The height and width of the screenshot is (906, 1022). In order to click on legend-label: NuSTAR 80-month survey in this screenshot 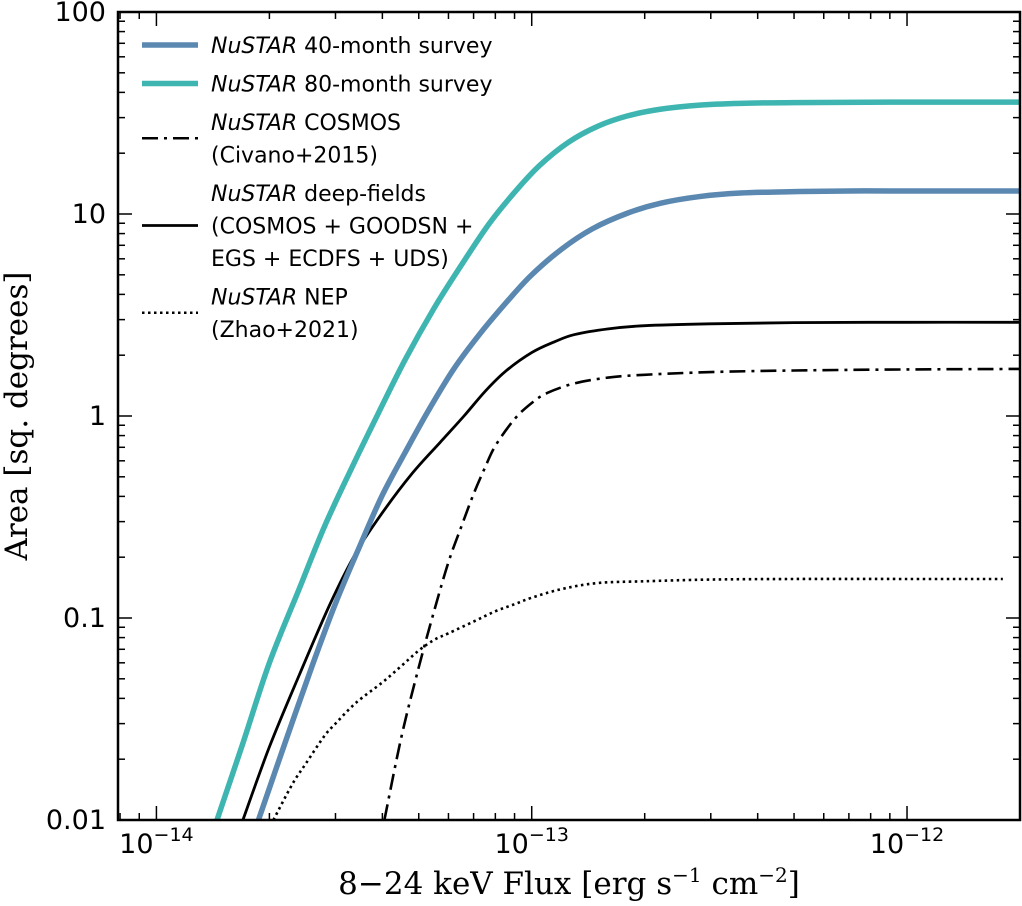, I will do `click(351, 85)`.